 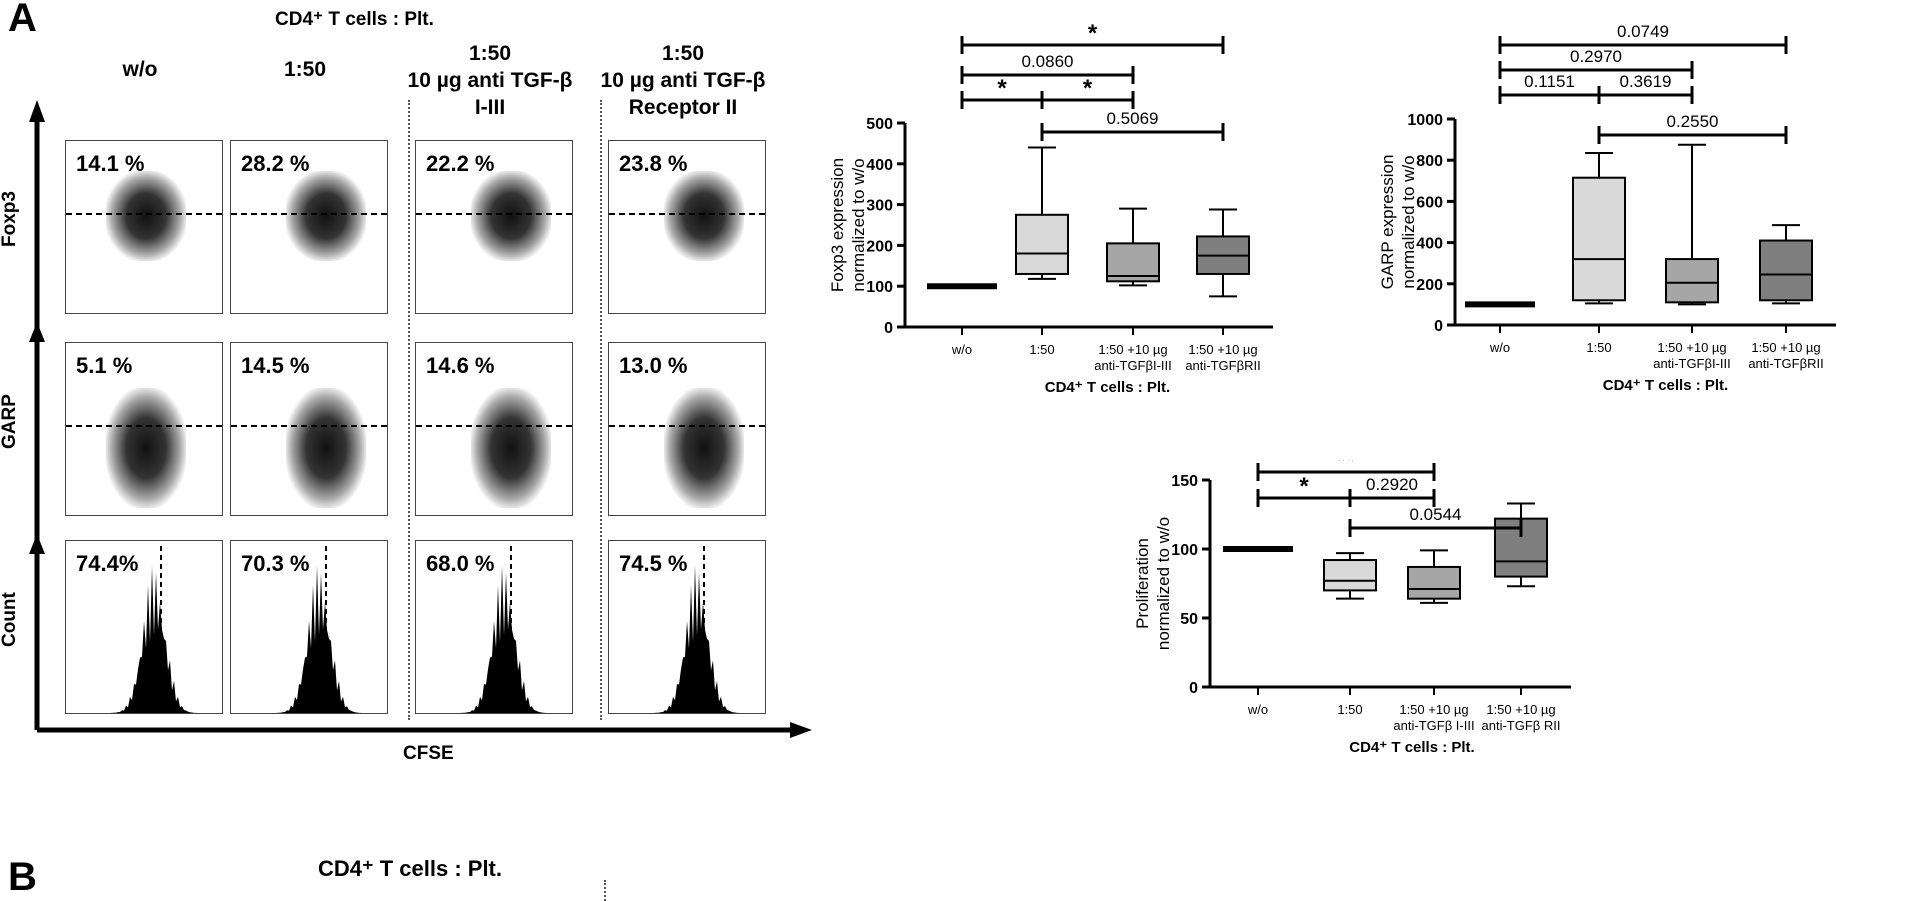 What do you see at coordinates (409, 410) in the screenshot?
I see `column-separator` at bounding box center [409, 410].